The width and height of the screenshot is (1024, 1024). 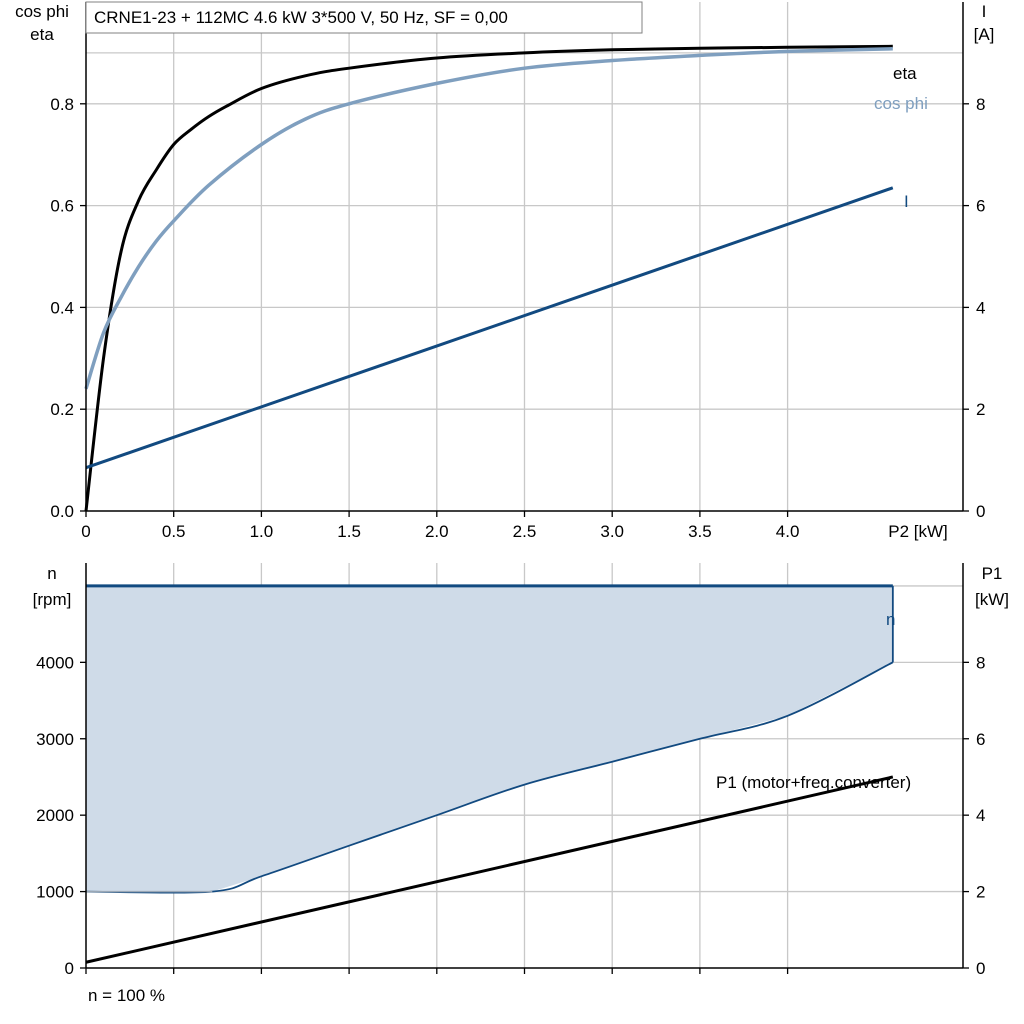 I want to click on bot-ytick-left-label-3: 3000, so click(x=55, y=739).